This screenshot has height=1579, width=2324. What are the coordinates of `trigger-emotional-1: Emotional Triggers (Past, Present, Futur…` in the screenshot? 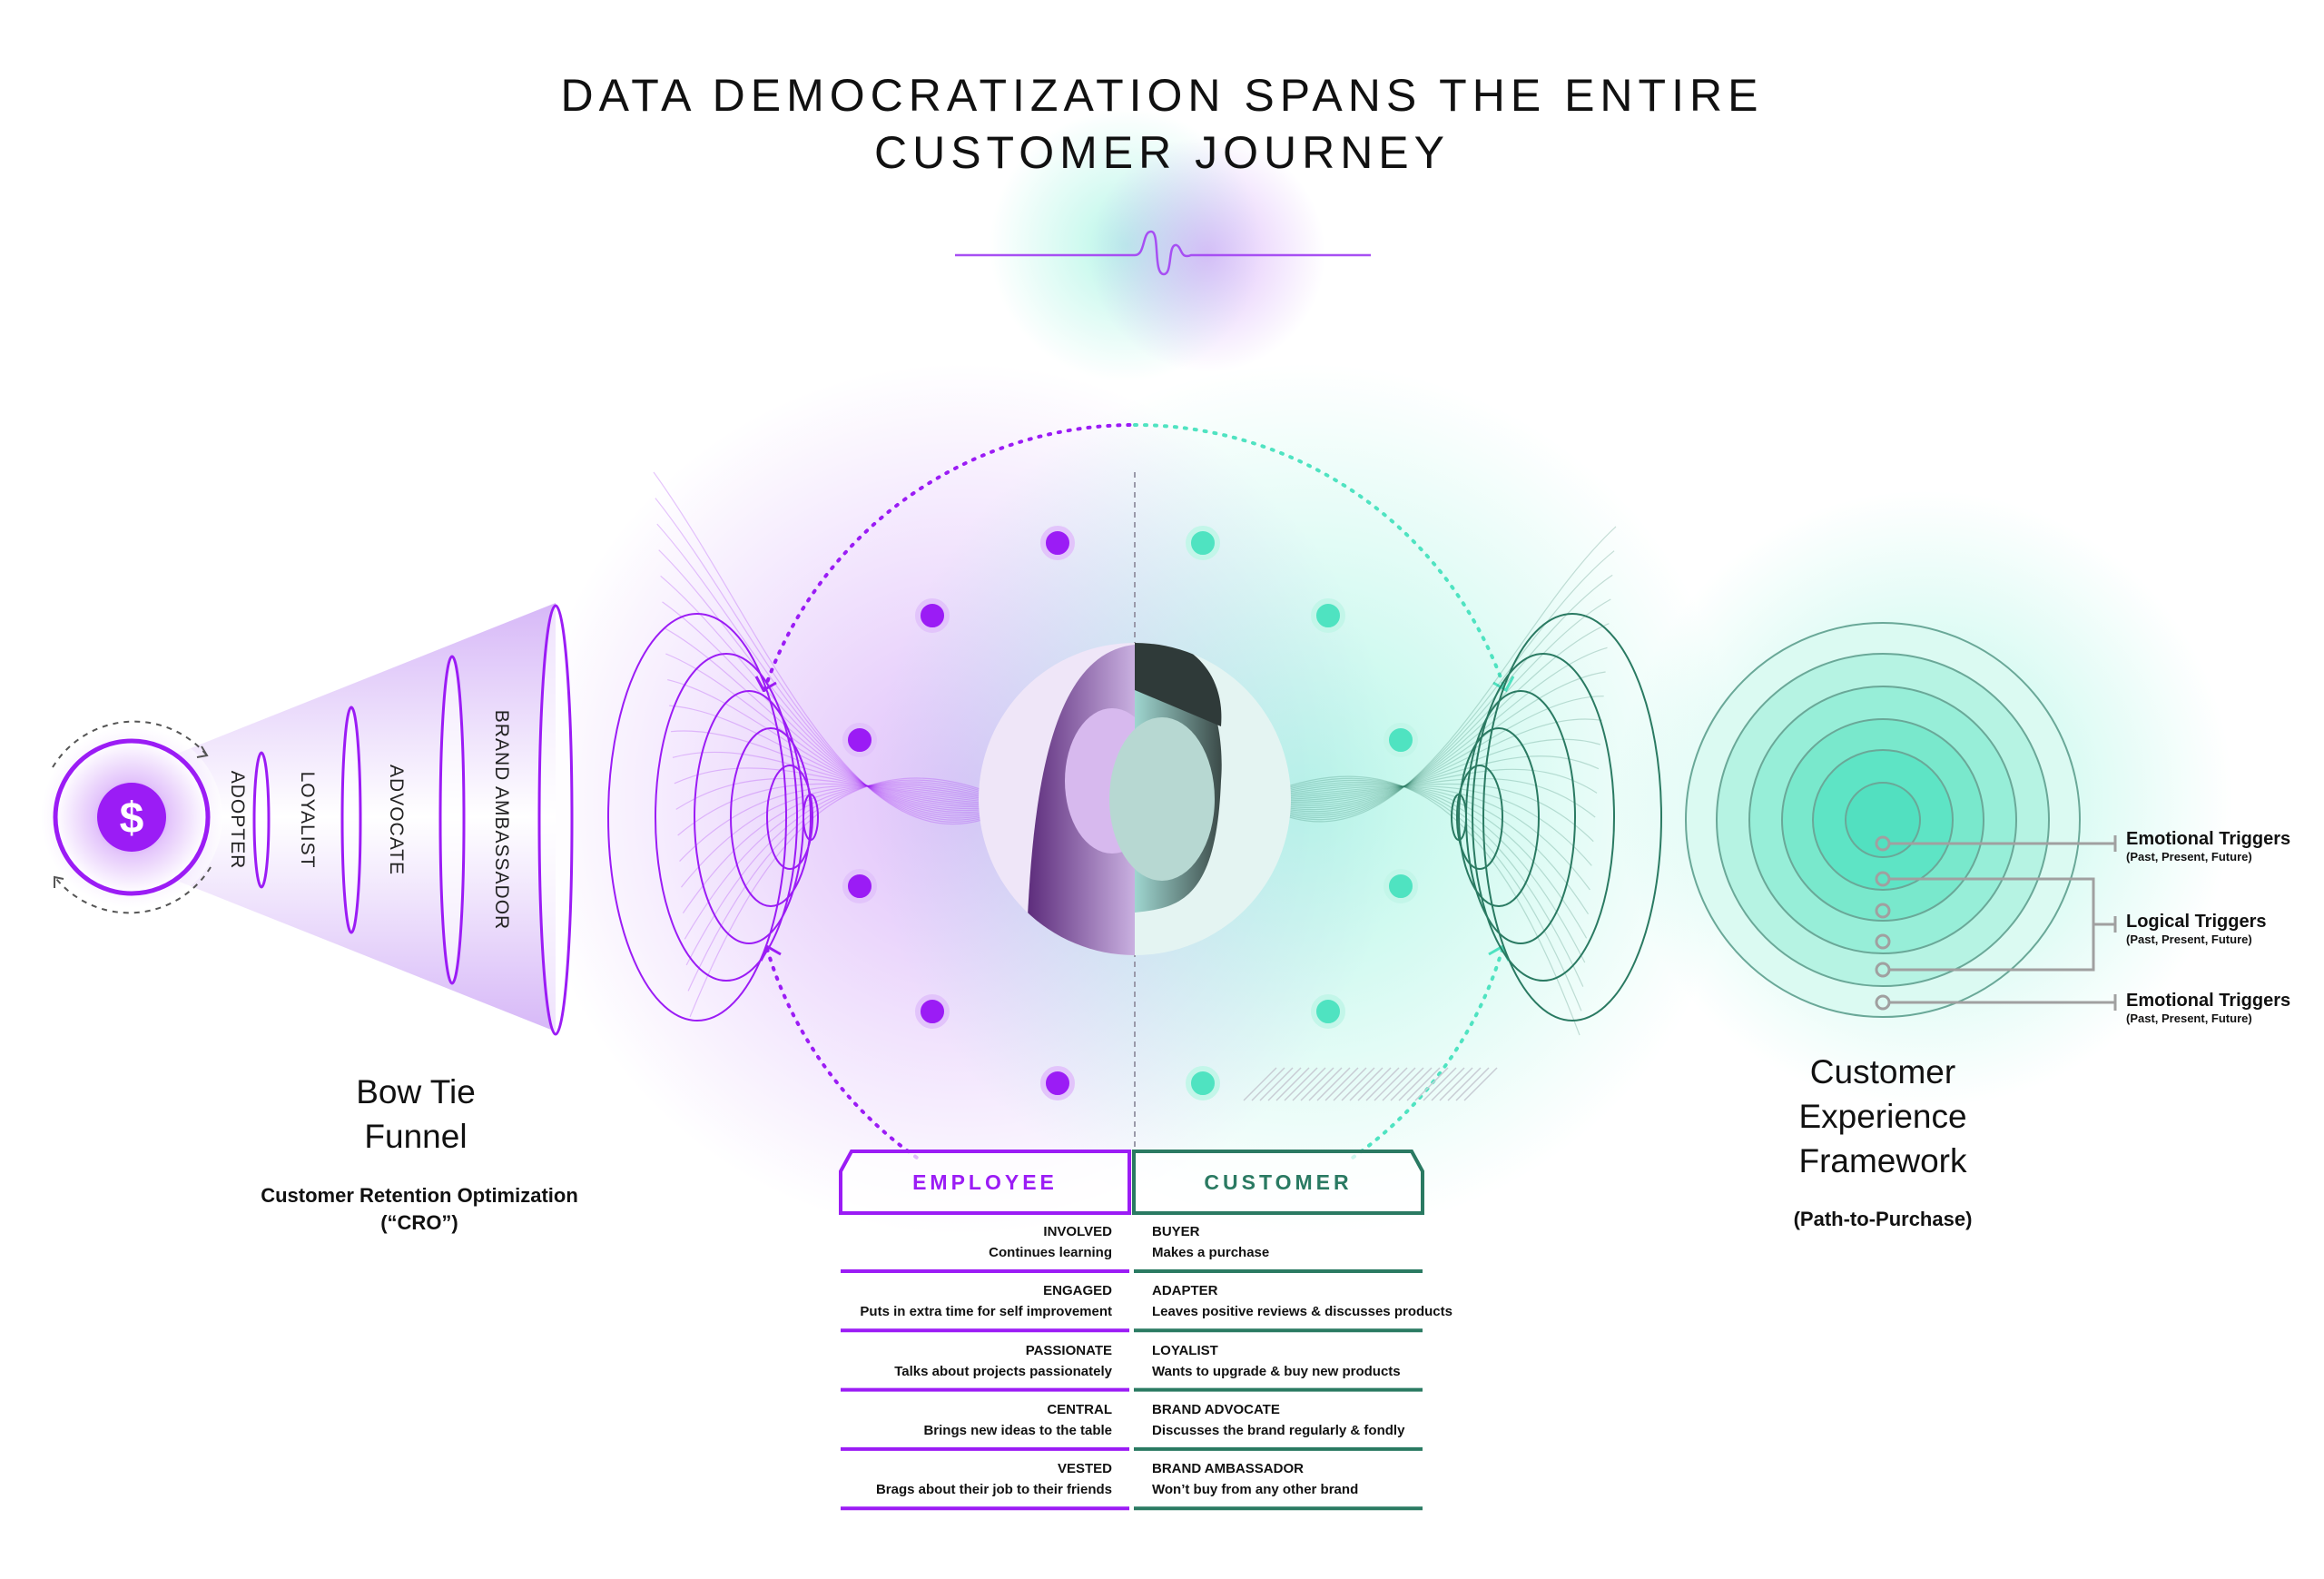 It's located at (2208, 846).